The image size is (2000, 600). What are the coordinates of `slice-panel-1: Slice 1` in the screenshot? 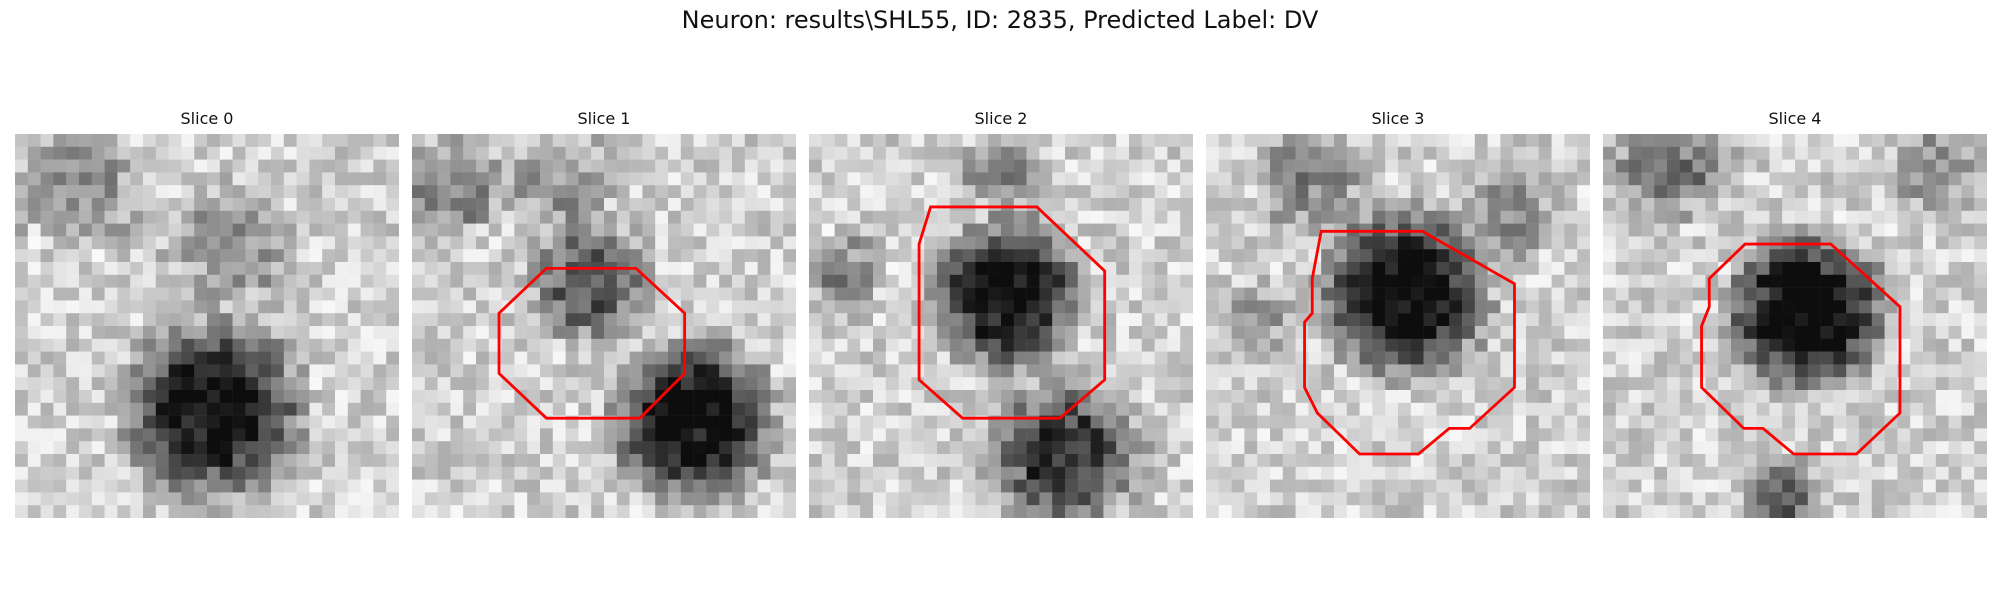 It's located at (604, 313).